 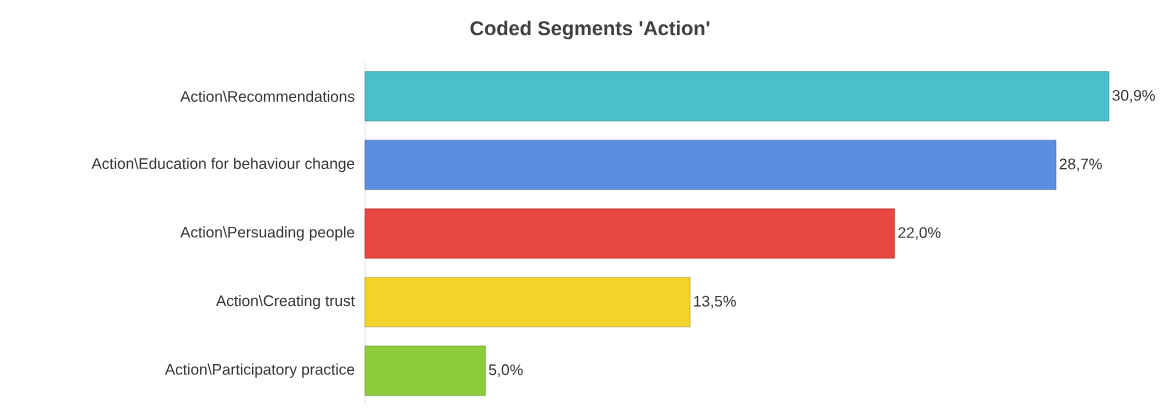 What do you see at coordinates (267, 233) in the screenshot?
I see `y-tick-label: Action\Persuading people` at bounding box center [267, 233].